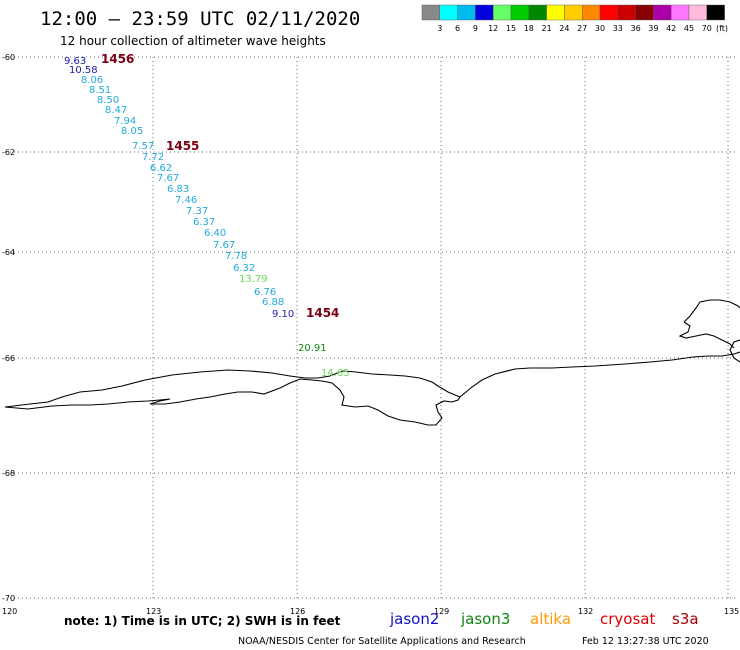 This screenshot has width=740, height=650. What do you see at coordinates (83, 70) in the screenshot?
I see `wave-height-value: 10.58` at bounding box center [83, 70].